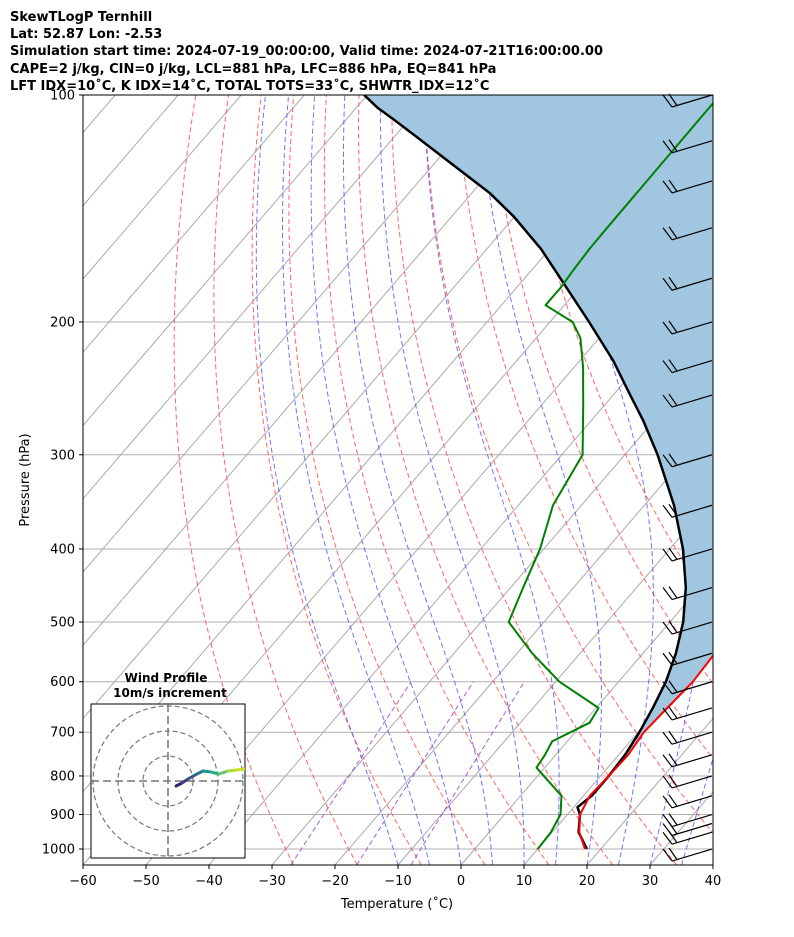  I want to click on x-tick-label: −20, so click(334, 881).